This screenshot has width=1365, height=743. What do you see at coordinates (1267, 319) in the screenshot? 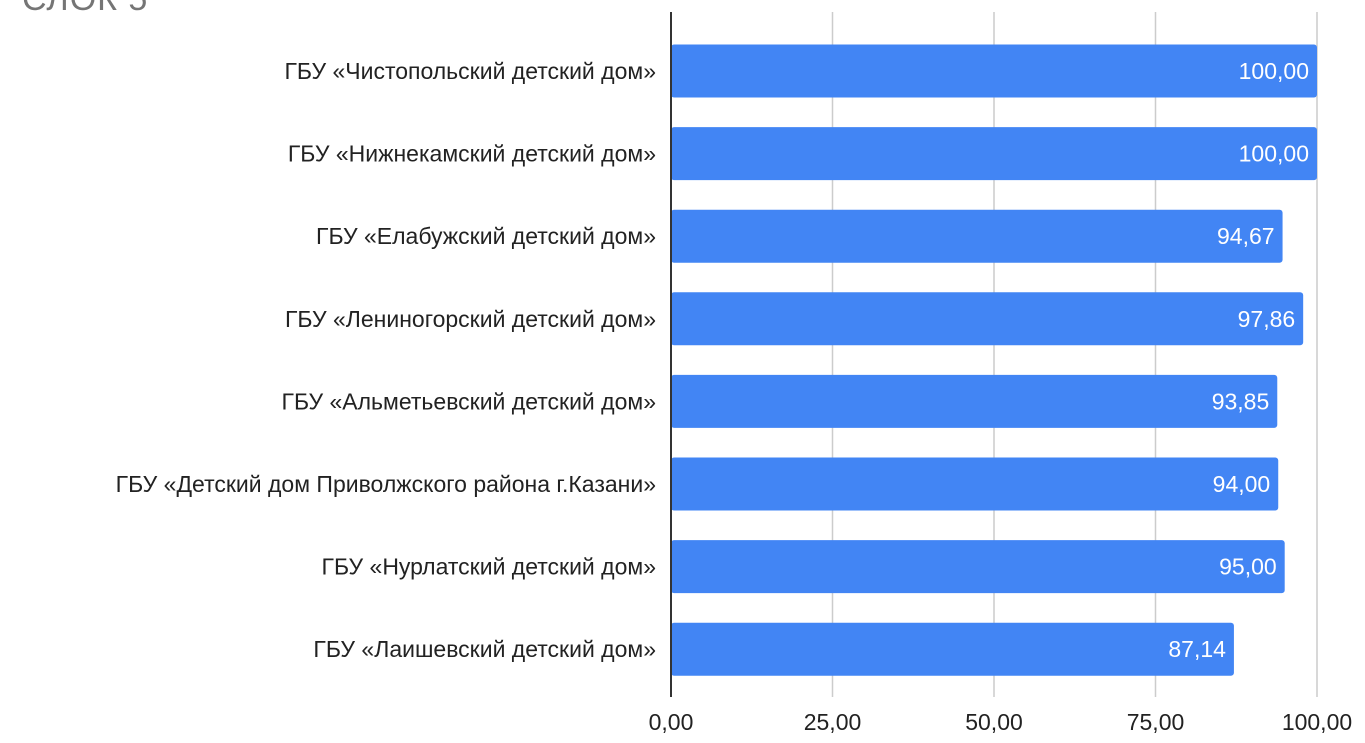
I see `value-label: 97,86` at bounding box center [1267, 319].